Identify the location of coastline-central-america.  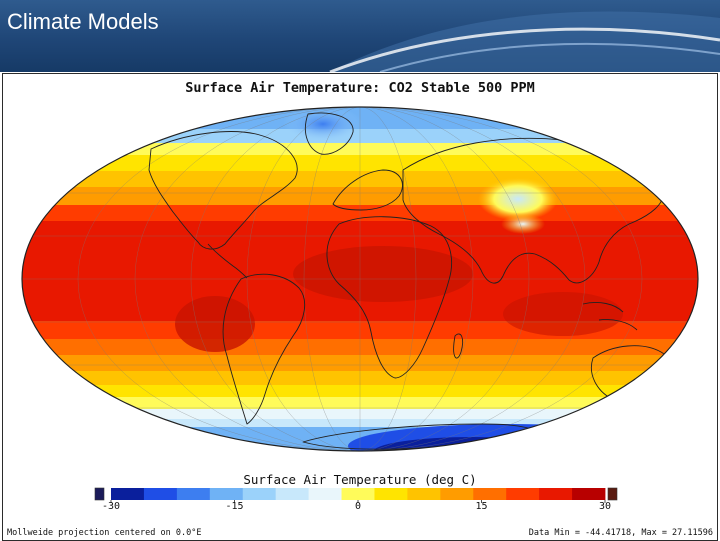
(227, 261).